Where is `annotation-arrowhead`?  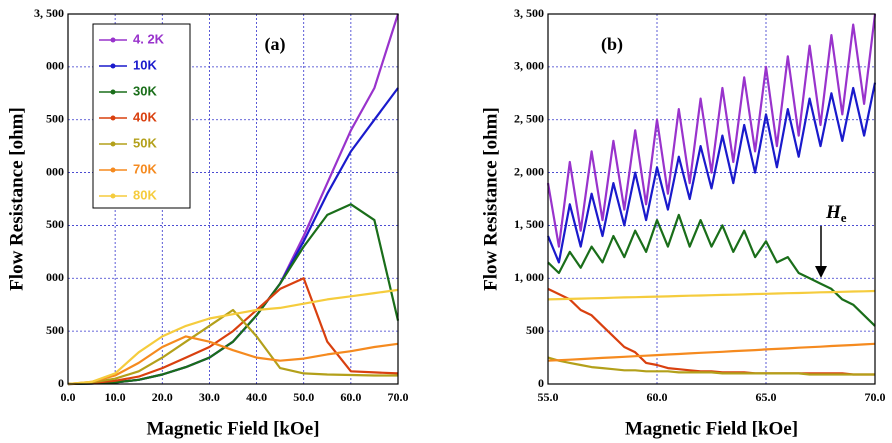
annotation-arrowhead is located at coordinates (821, 272).